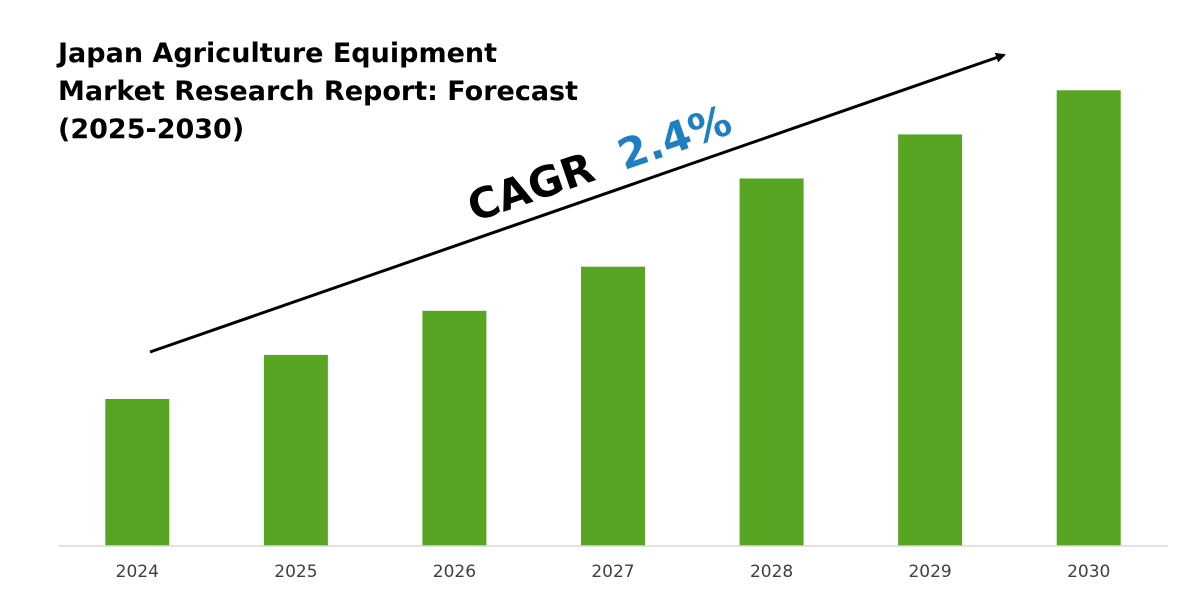  Describe the element at coordinates (151, 129) in the screenshot. I see `chart-title-line-3: (2025-2030)` at that location.